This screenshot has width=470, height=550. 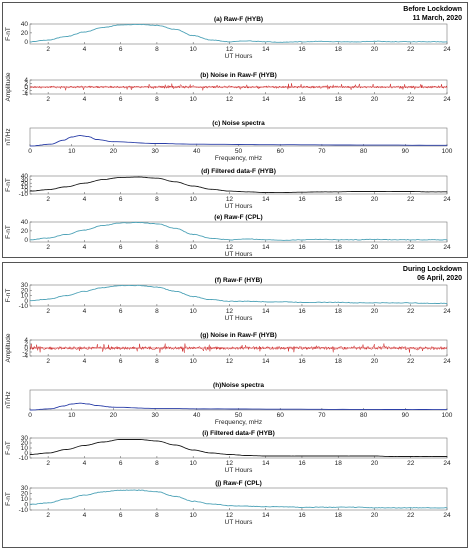 I want to click on y-tick-label: 10, so click(x=25, y=187).